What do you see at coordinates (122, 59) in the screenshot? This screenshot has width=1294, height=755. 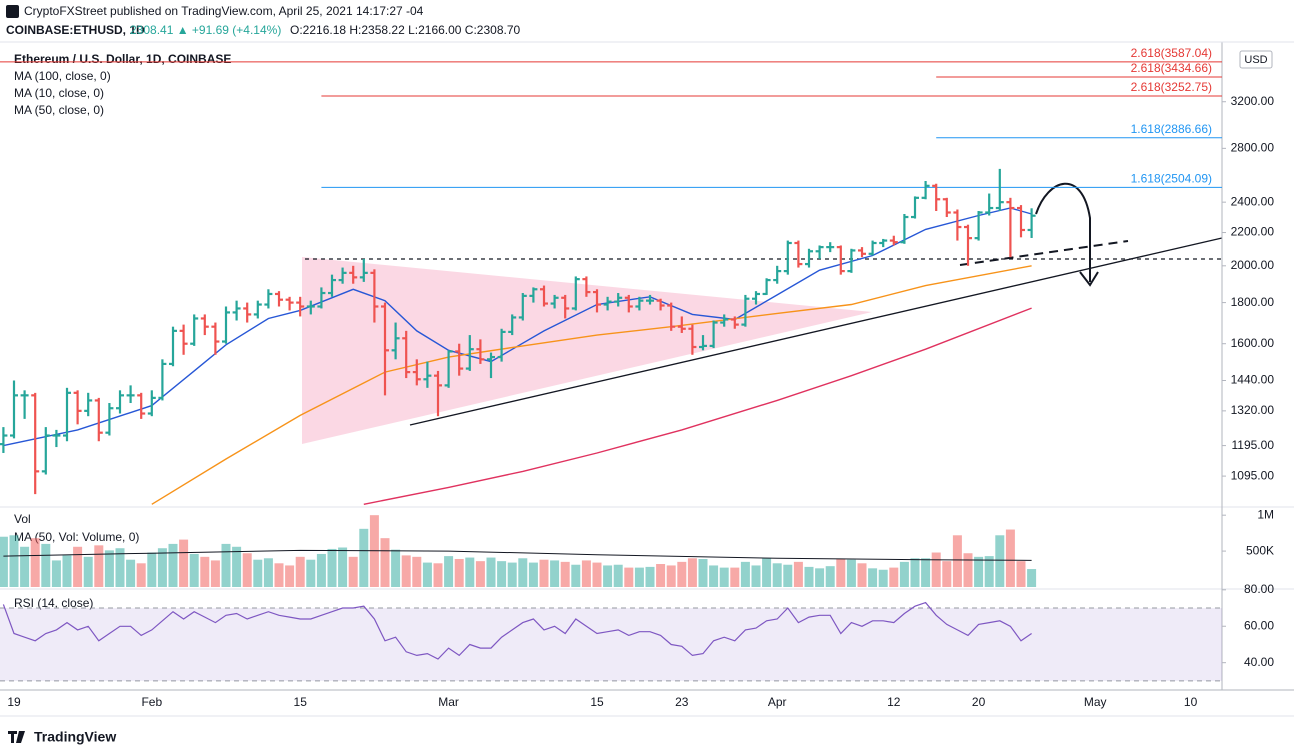 I see `chart-title: Ethereum / U.S. Dollar, 1D, COINBASE` at bounding box center [122, 59].